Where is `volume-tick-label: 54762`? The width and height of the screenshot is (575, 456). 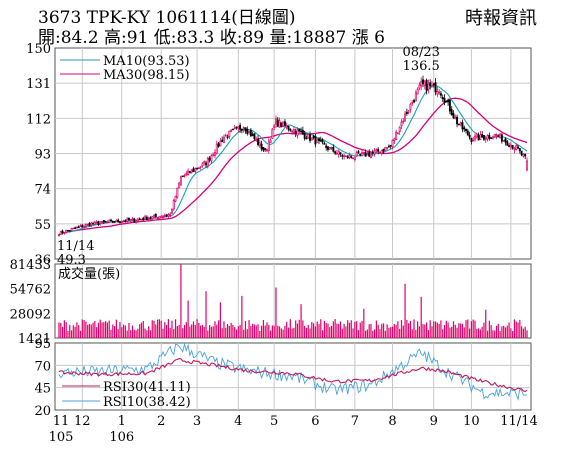 volume-tick-label: 54762 is located at coordinates (30, 290).